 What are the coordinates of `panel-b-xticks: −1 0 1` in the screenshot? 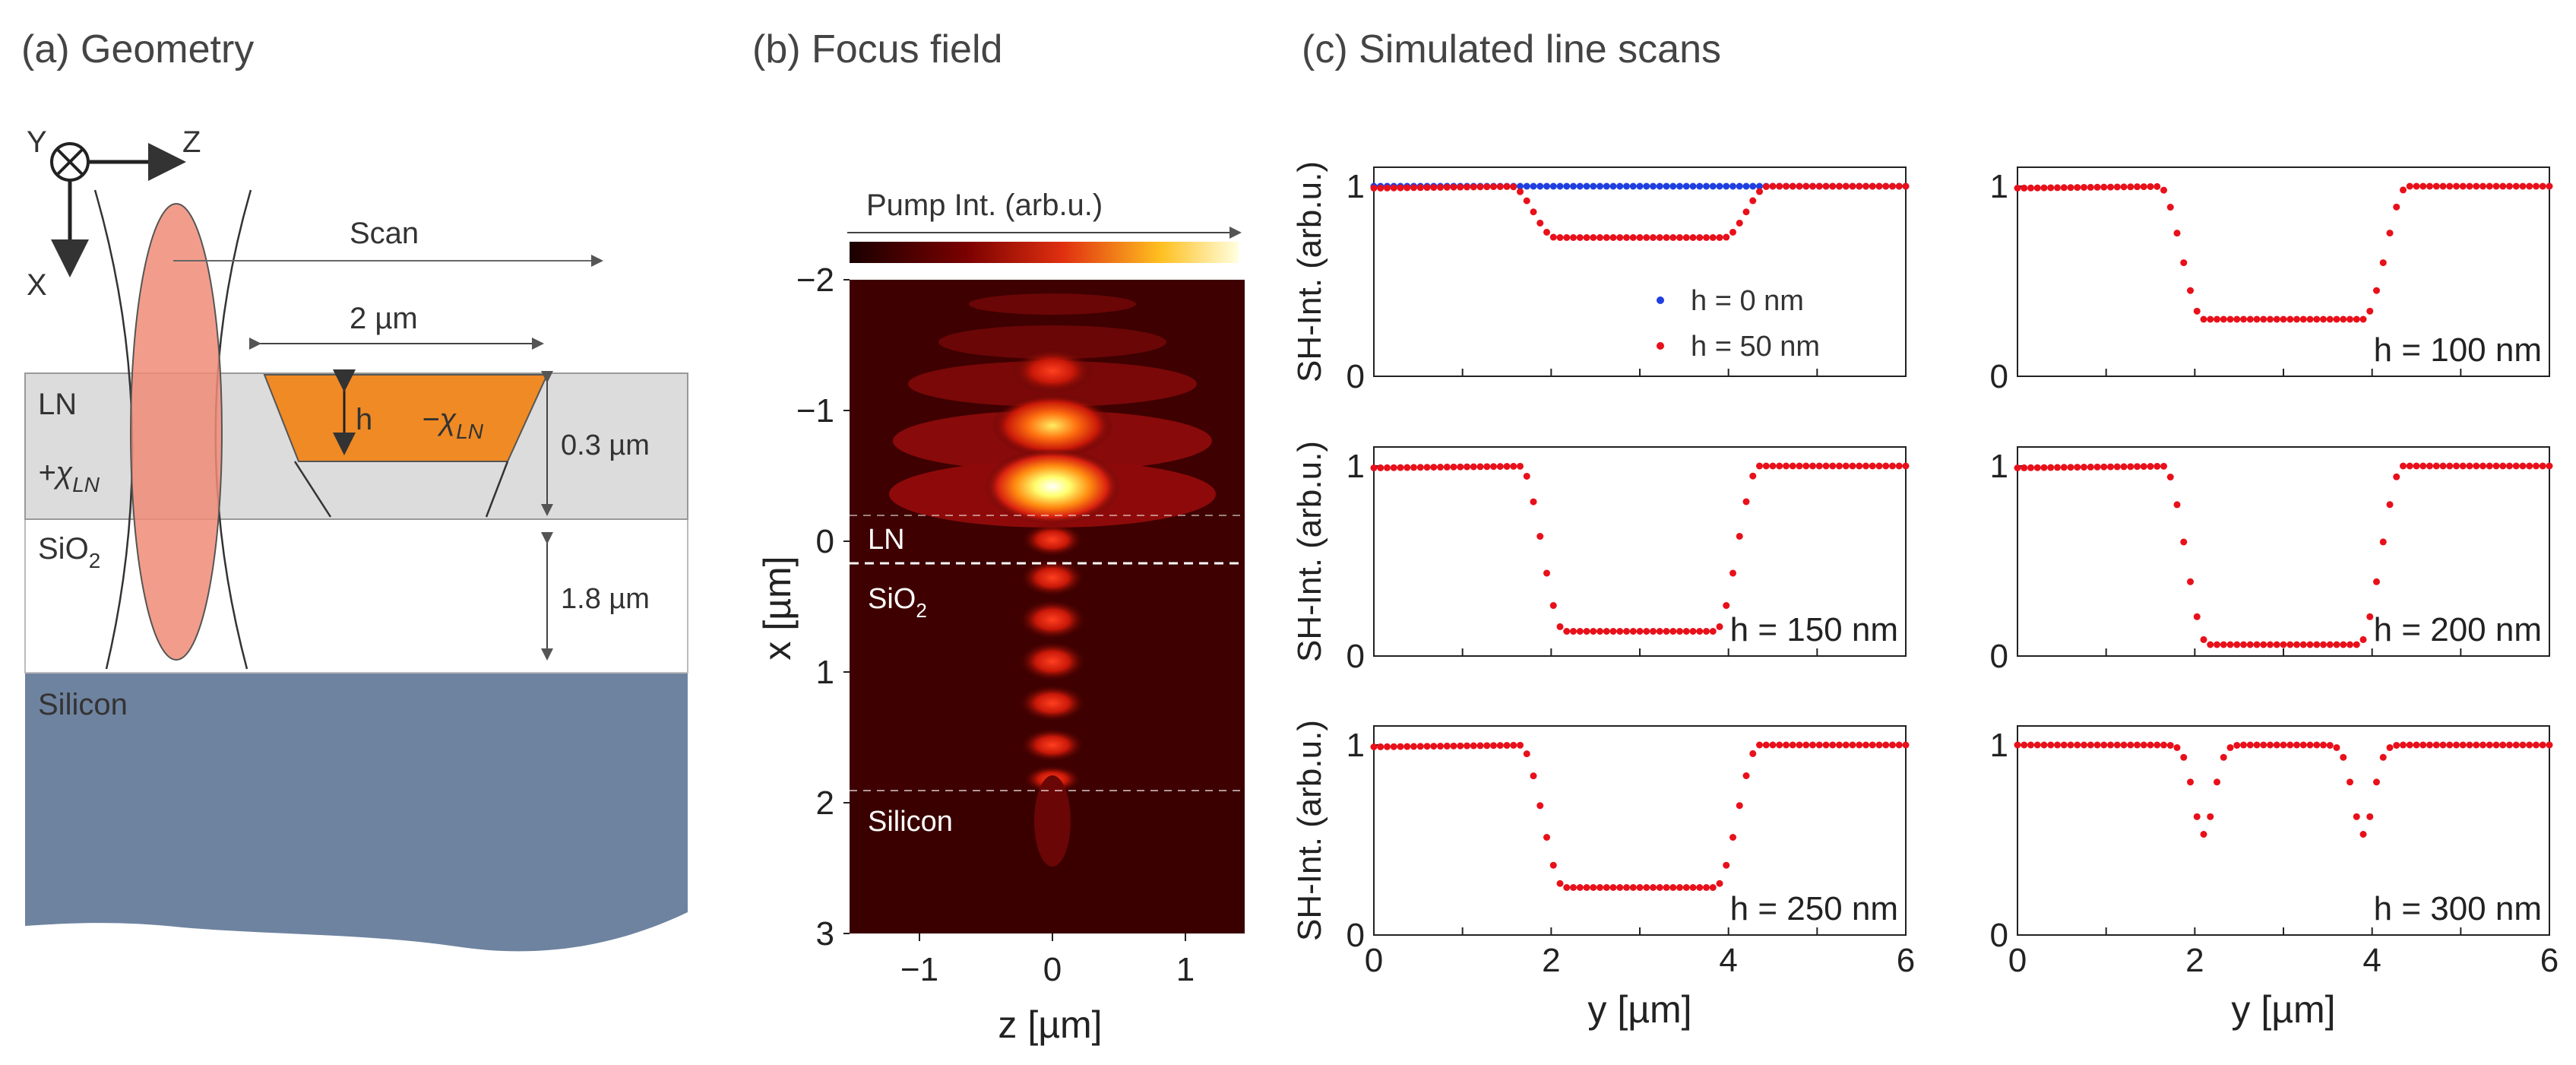 It's located at (1047, 960).